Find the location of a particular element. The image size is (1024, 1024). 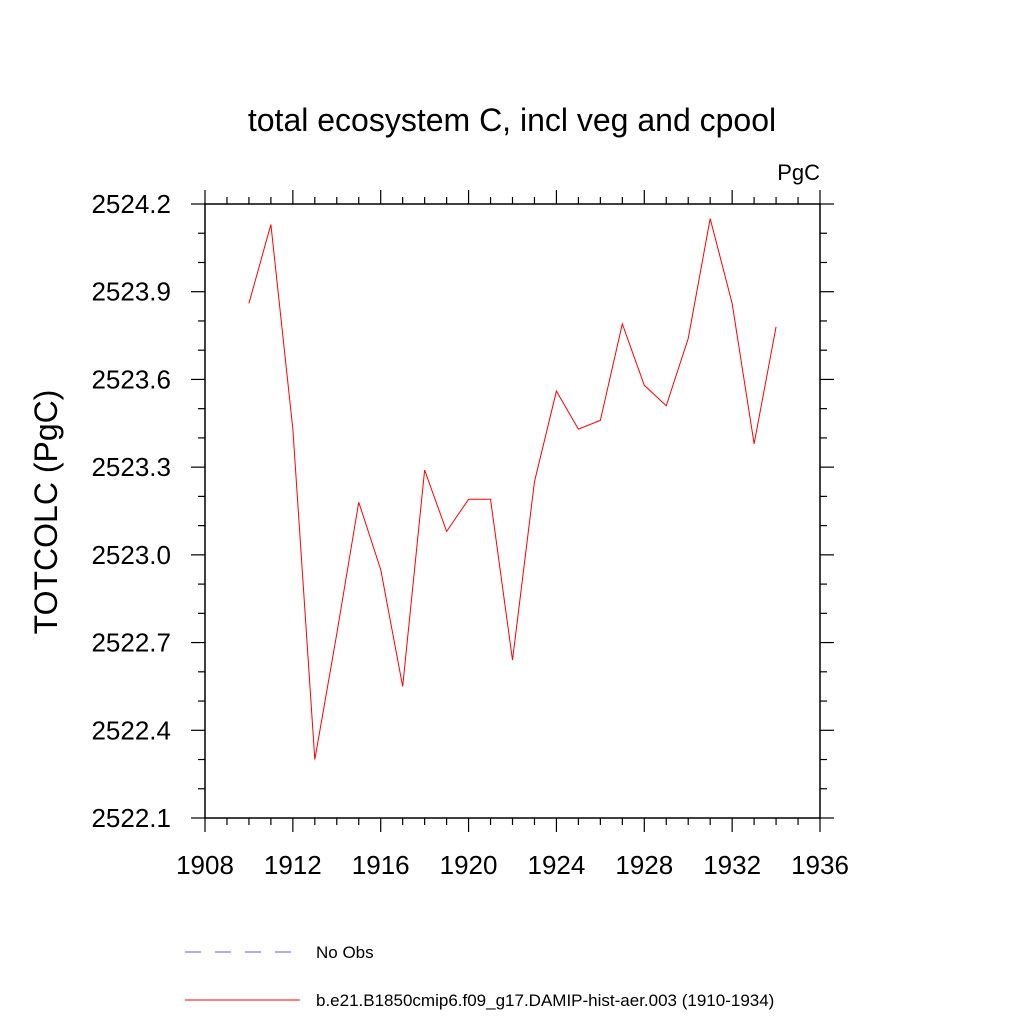

x-tick-label: 1920 is located at coordinates (469, 865).